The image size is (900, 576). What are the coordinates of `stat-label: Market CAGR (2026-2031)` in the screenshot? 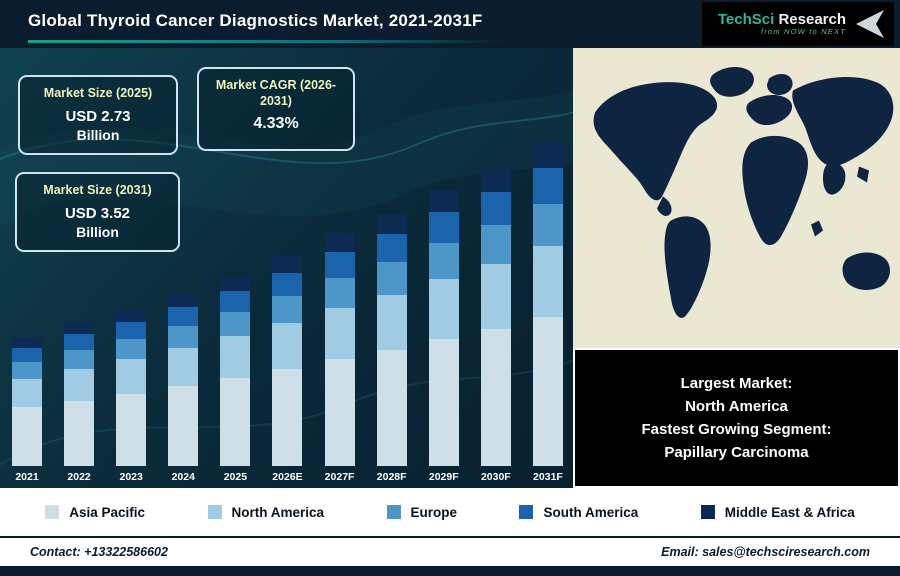 It's located at (276, 93).